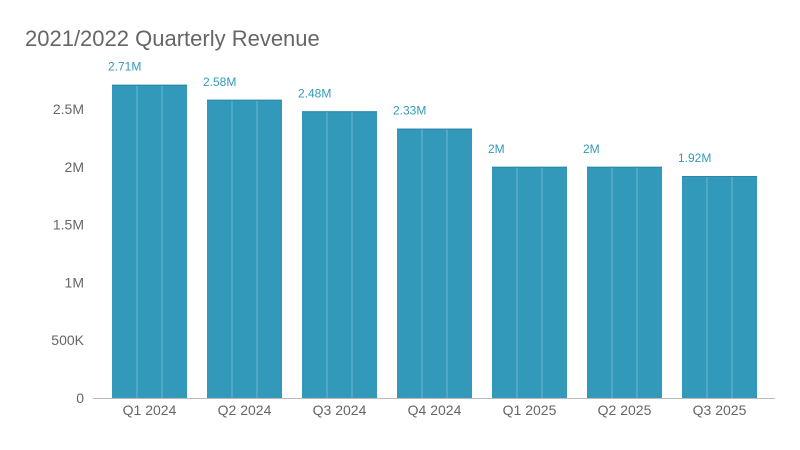 This screenshot has height=450, width=800. What do you see at coordinates (68, 225) in the screenshot?
I see `y-tick-label: 1.5M` at bounding box center [68, 225].